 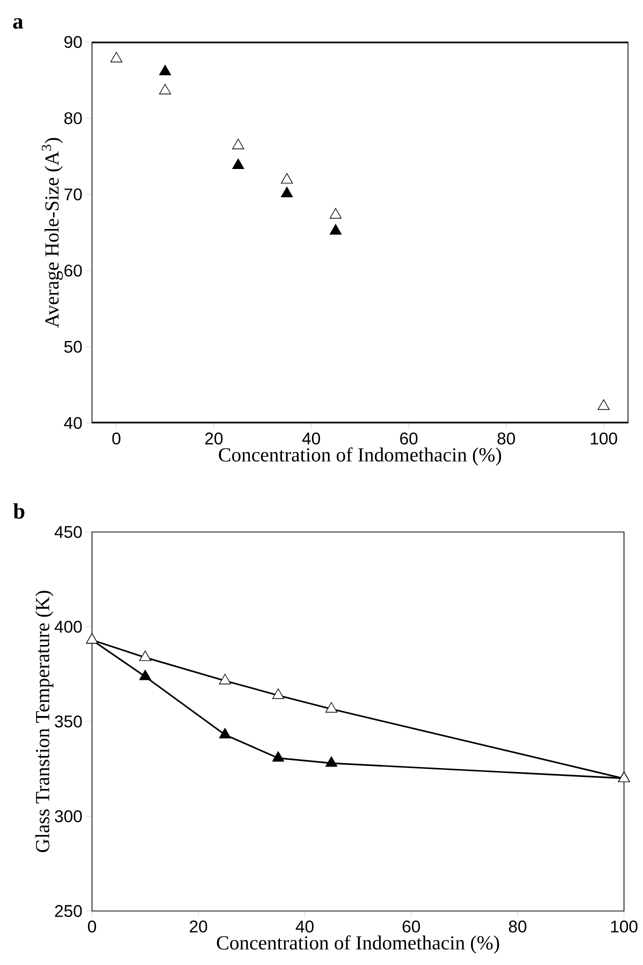 What do you see at coordinates (68, 816) in the screenshot?
I see `y-tick-label: 300` at bounding box center [68, 816].